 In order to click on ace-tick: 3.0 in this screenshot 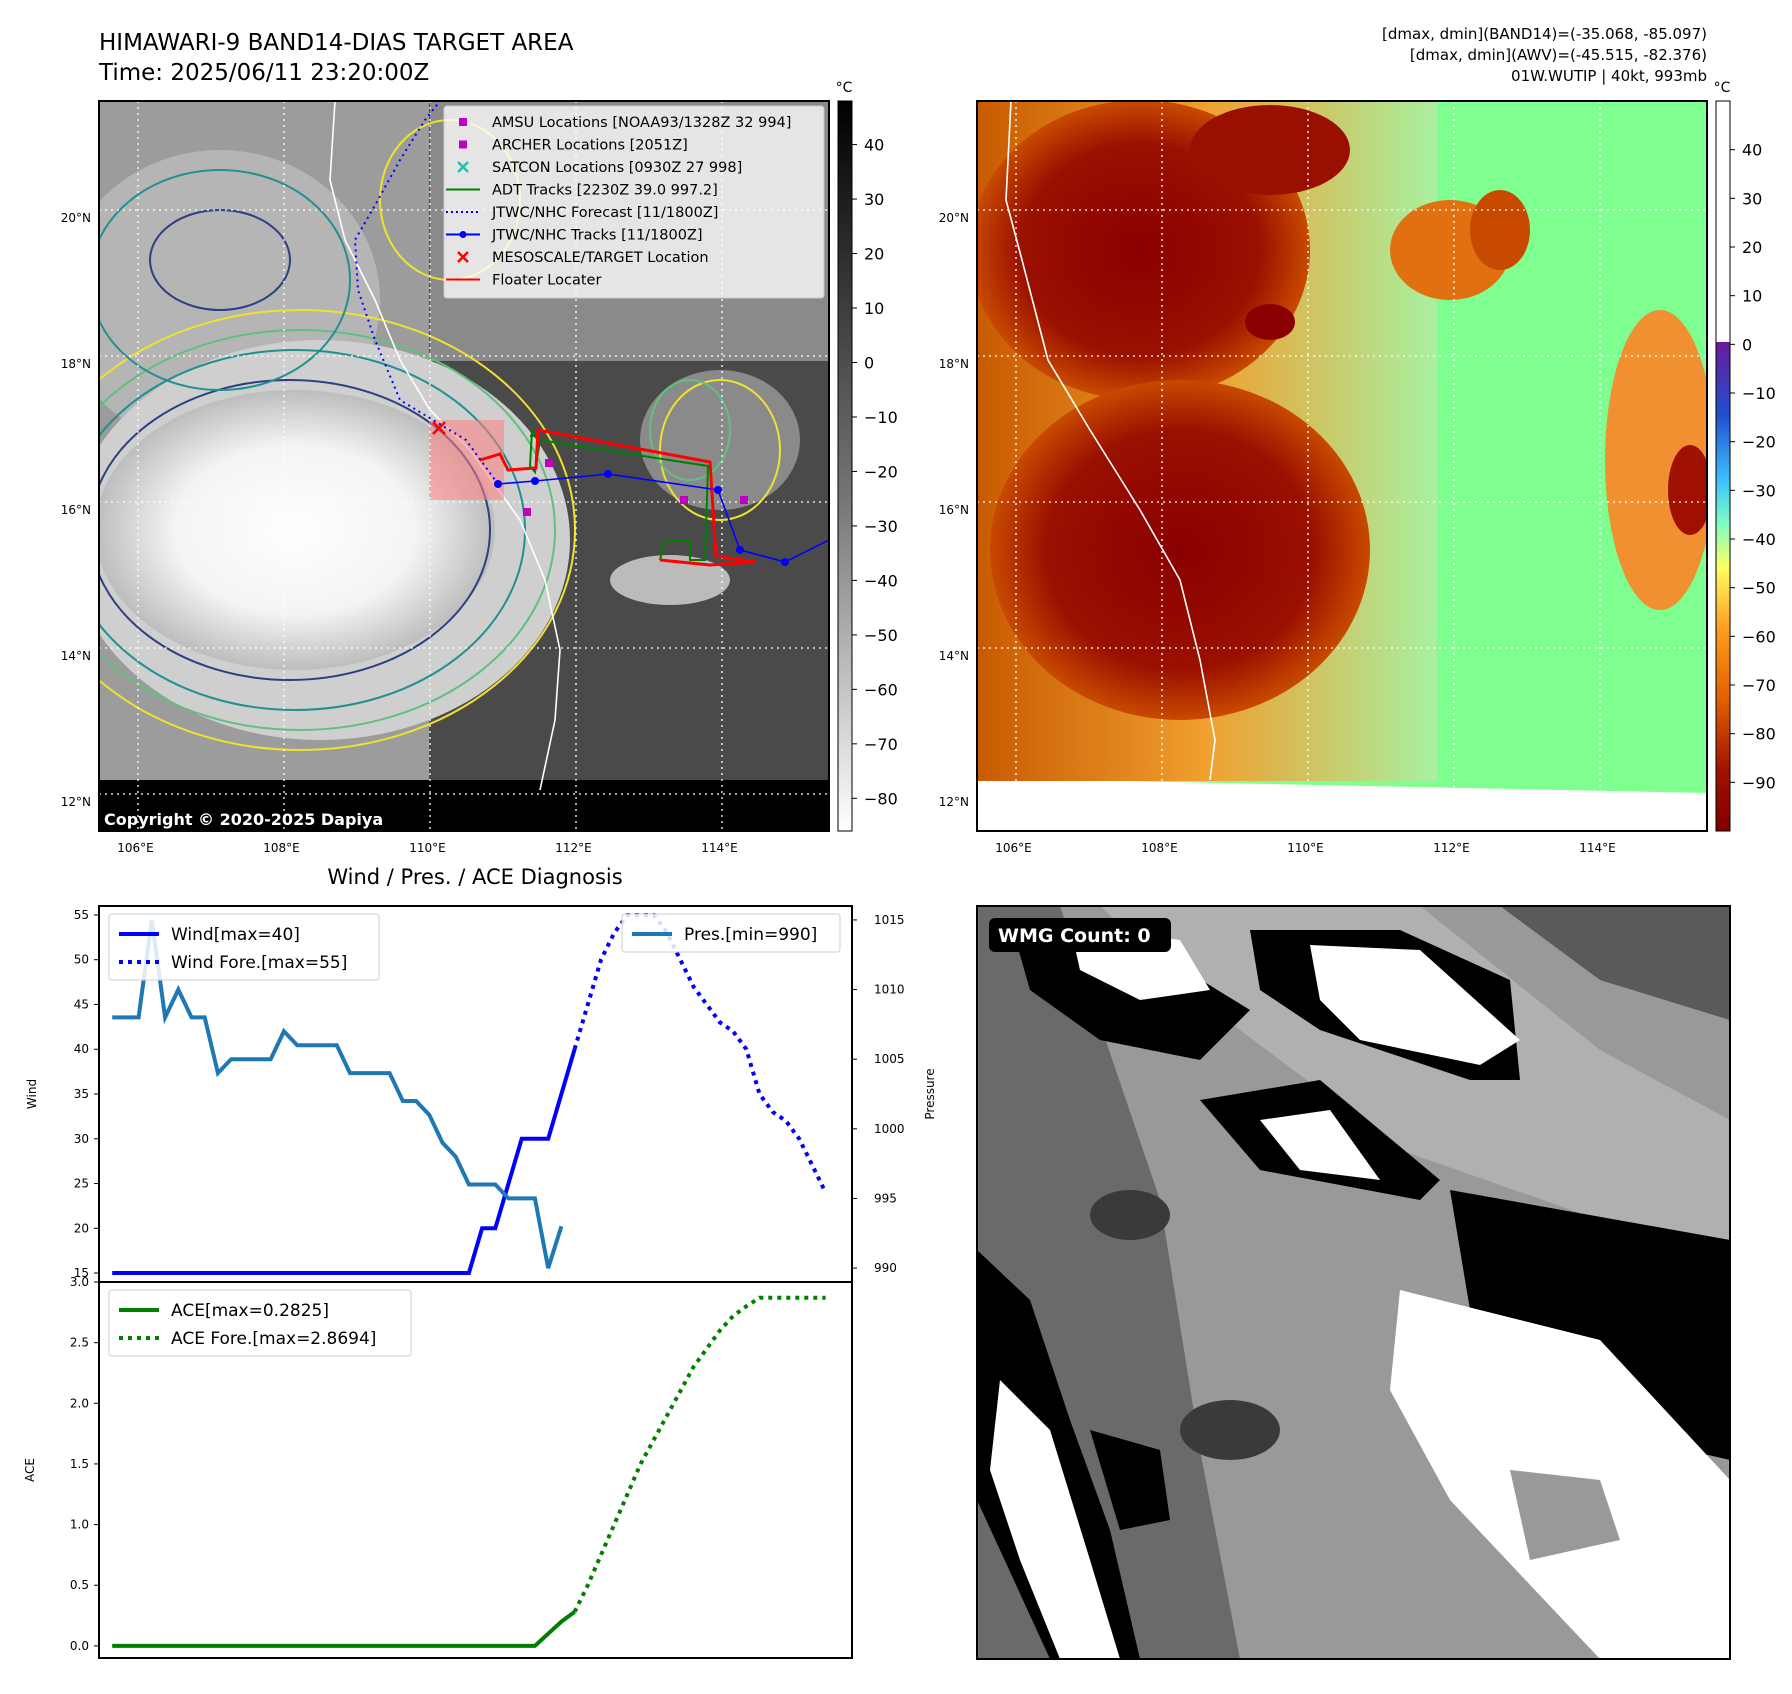, I will do `click(79, 1282)`.